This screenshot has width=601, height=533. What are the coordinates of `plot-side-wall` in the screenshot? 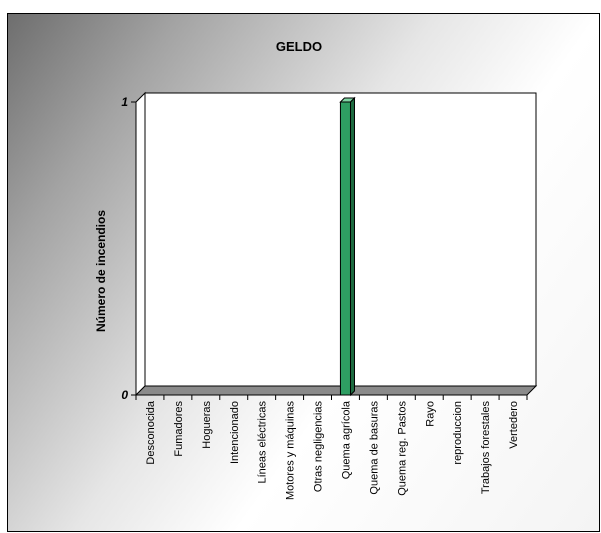 It's located at (140, 244).